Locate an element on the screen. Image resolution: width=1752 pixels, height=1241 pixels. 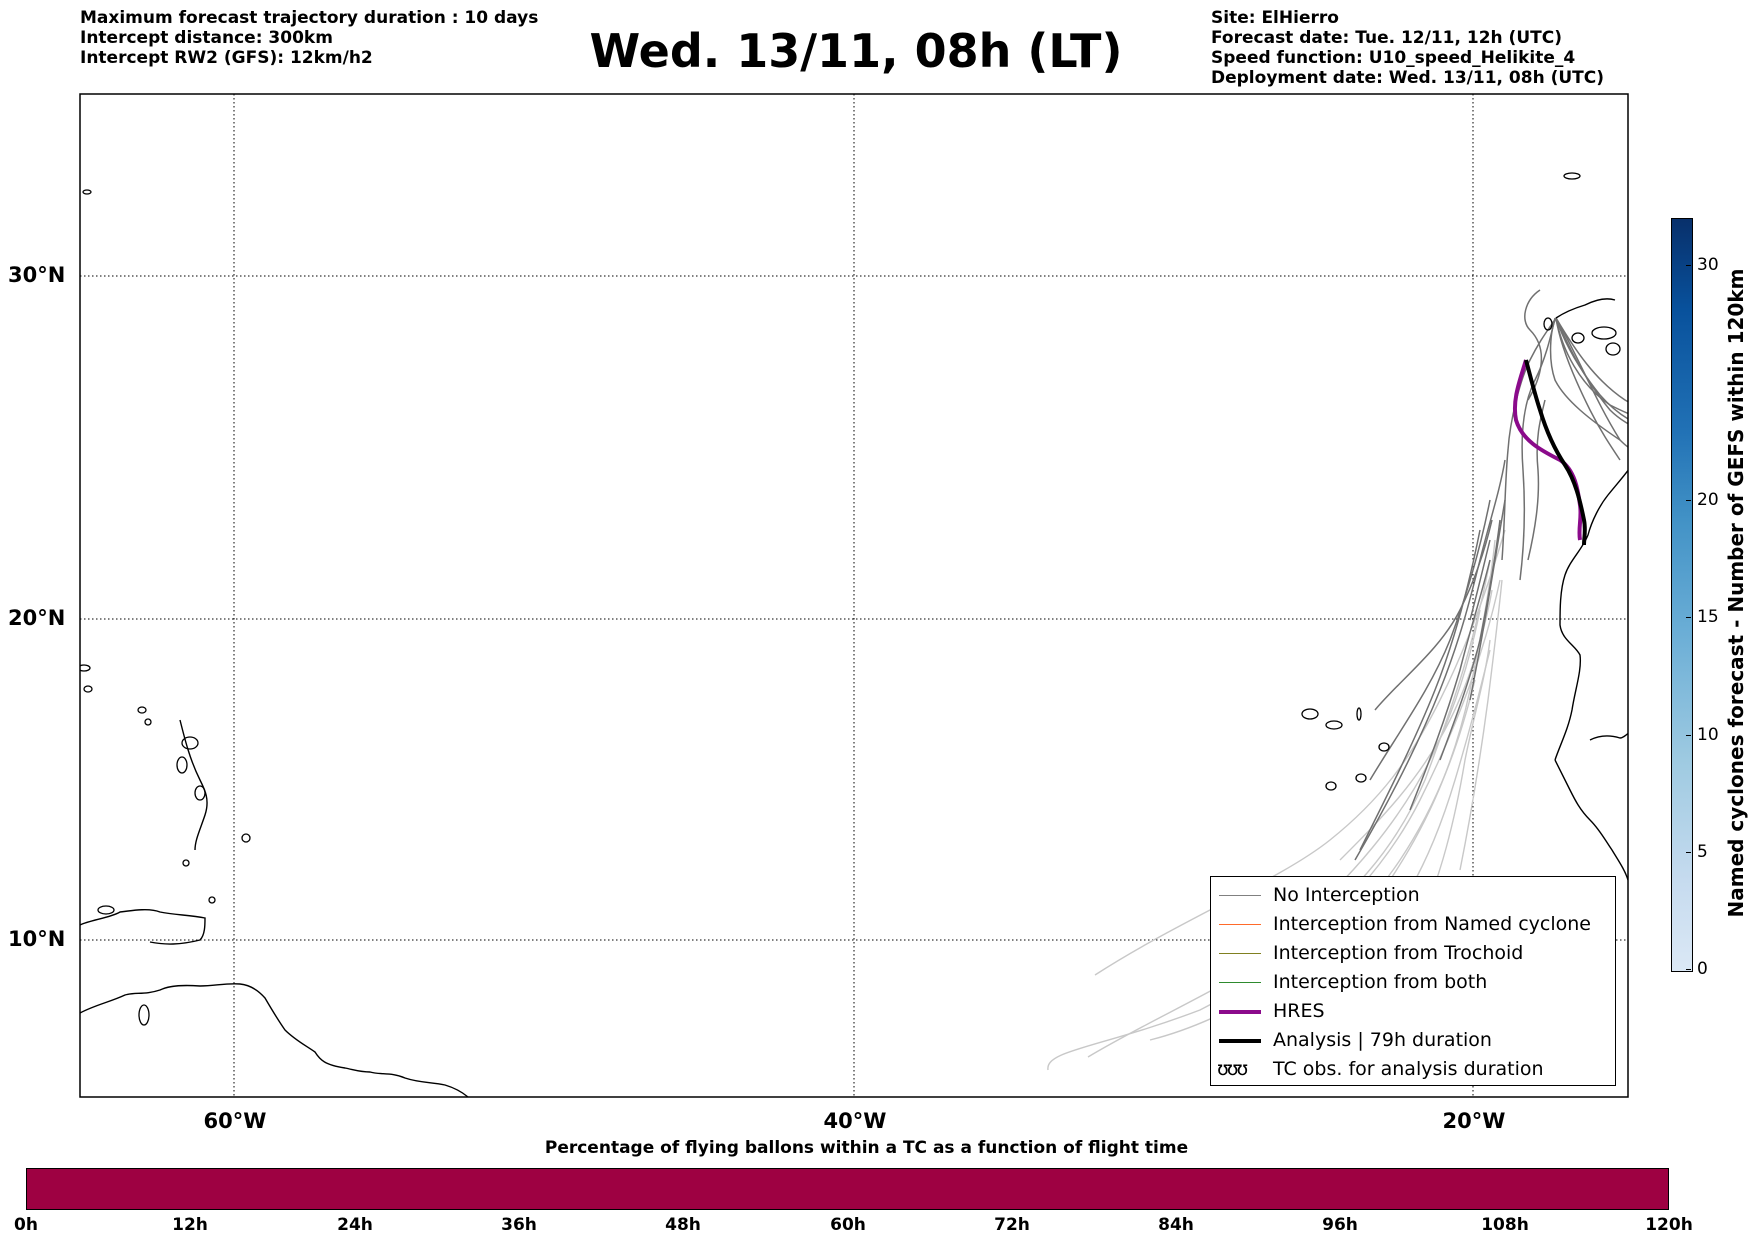
analysis-trajectory is located at coordinates (1555, 452).